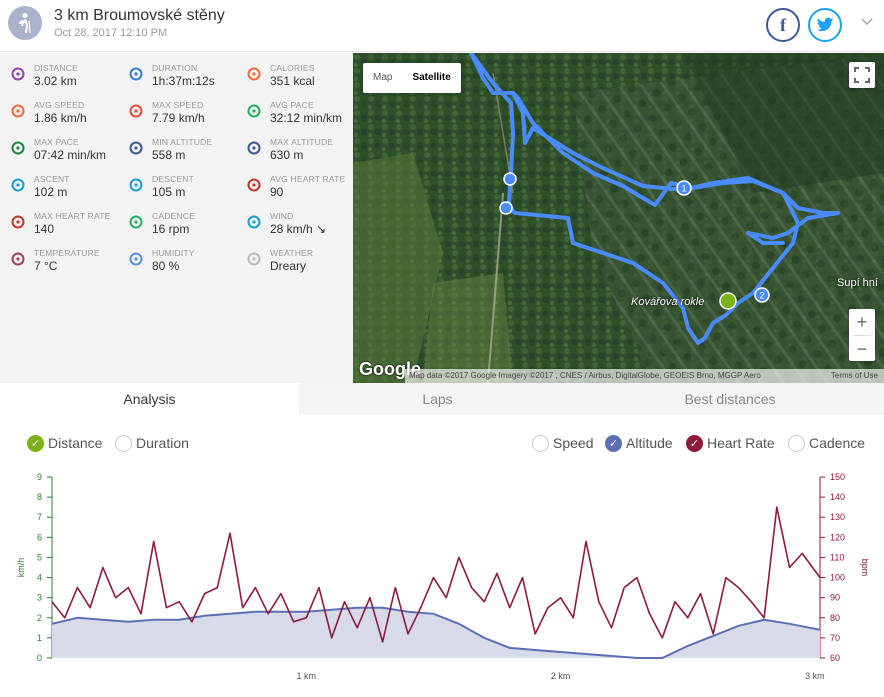  Describe the element at coordinates (254, 148) in the screenshot. I see `mountain-peak-icon` at that location.